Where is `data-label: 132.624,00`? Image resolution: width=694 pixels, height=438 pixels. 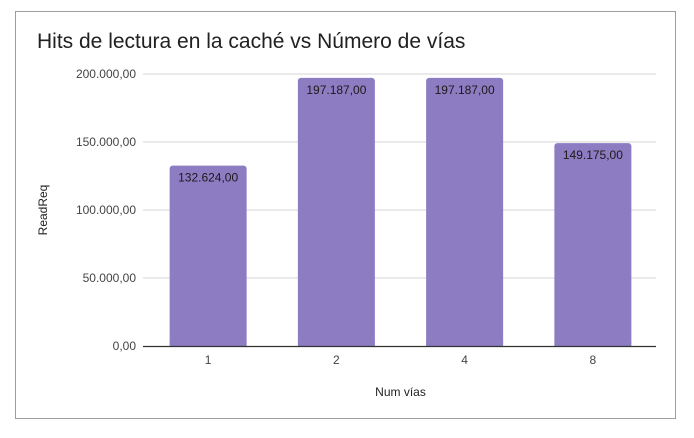 data-label: 132.624,00 is located at coordinates (208, 178).